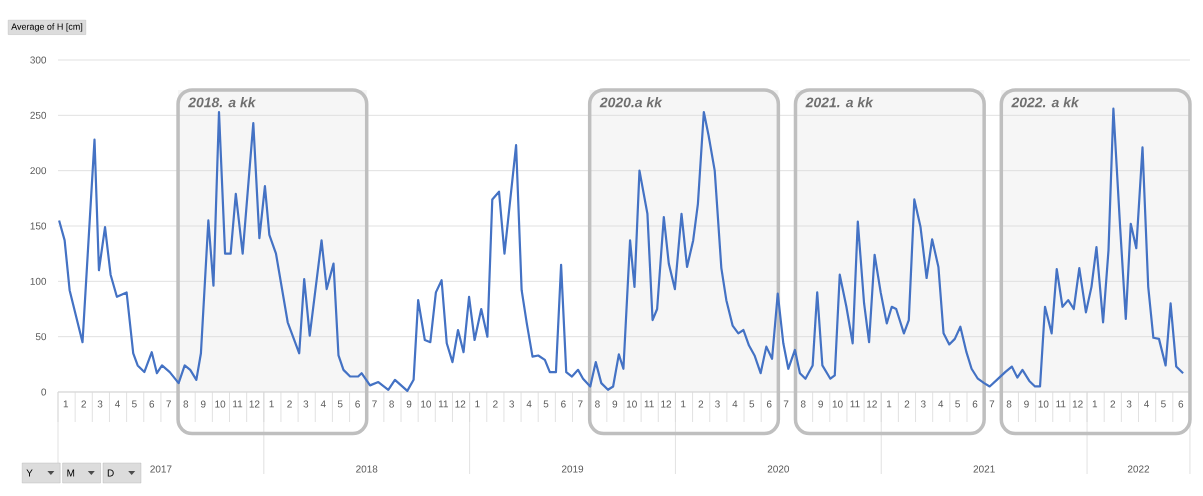 Image resolution: width=1203 pixels, height=496 pixels. Describe the element at coordinates (839, 102) in the screenshot. I see `band-label: 2021. a kk` at that location.